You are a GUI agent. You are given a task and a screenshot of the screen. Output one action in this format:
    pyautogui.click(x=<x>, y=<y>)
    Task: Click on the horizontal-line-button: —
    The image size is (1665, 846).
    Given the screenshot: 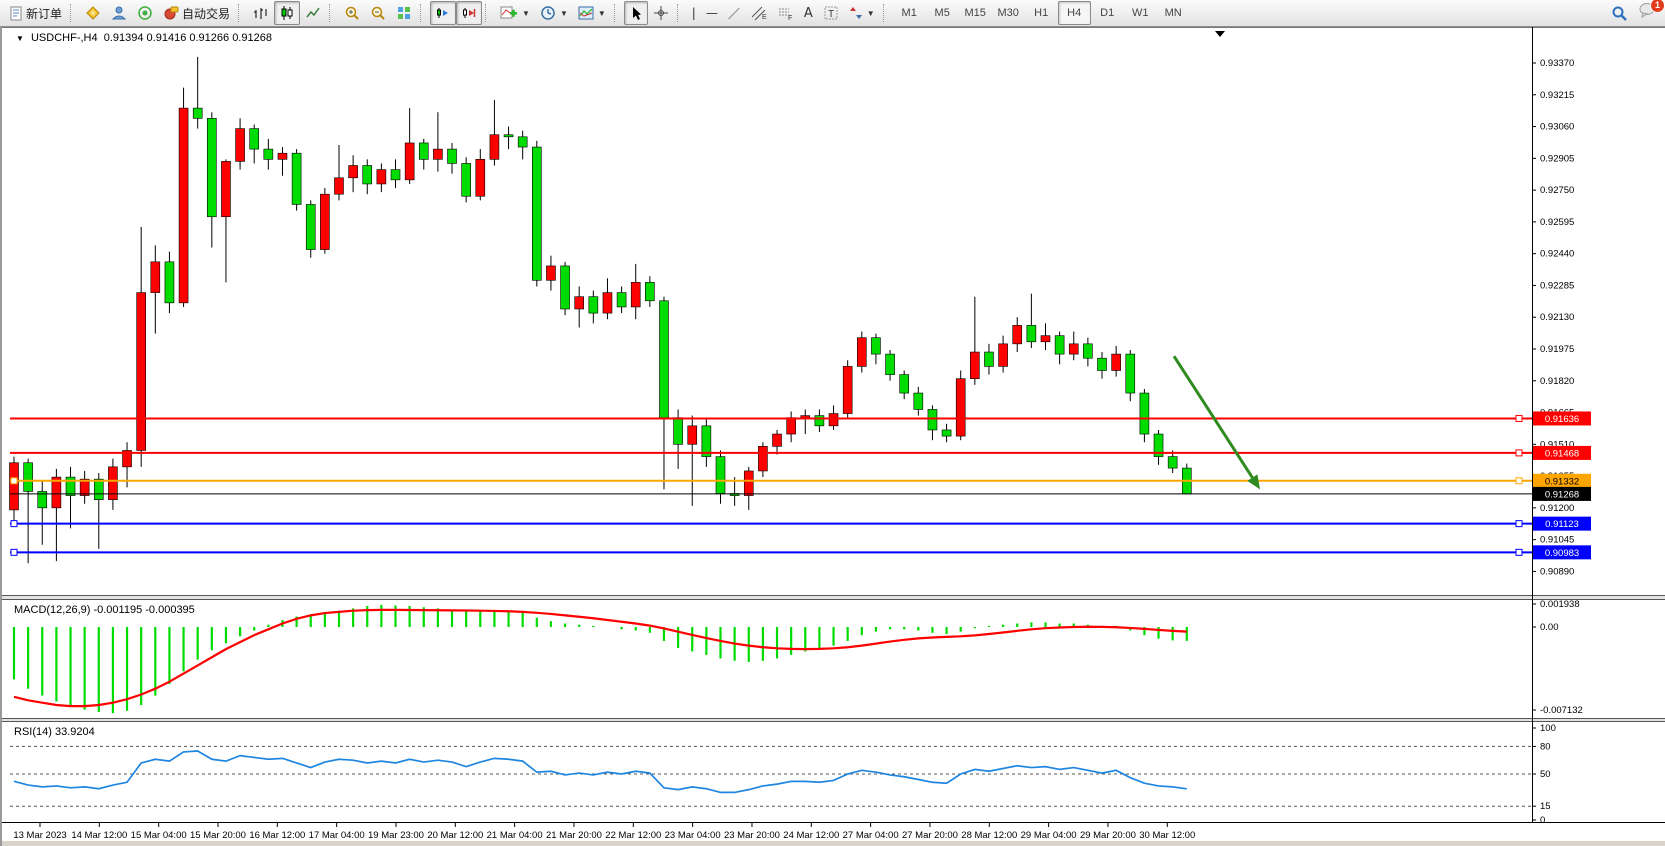 What is the action you would take?
    pyautogui.click(x=711, y=13)
    